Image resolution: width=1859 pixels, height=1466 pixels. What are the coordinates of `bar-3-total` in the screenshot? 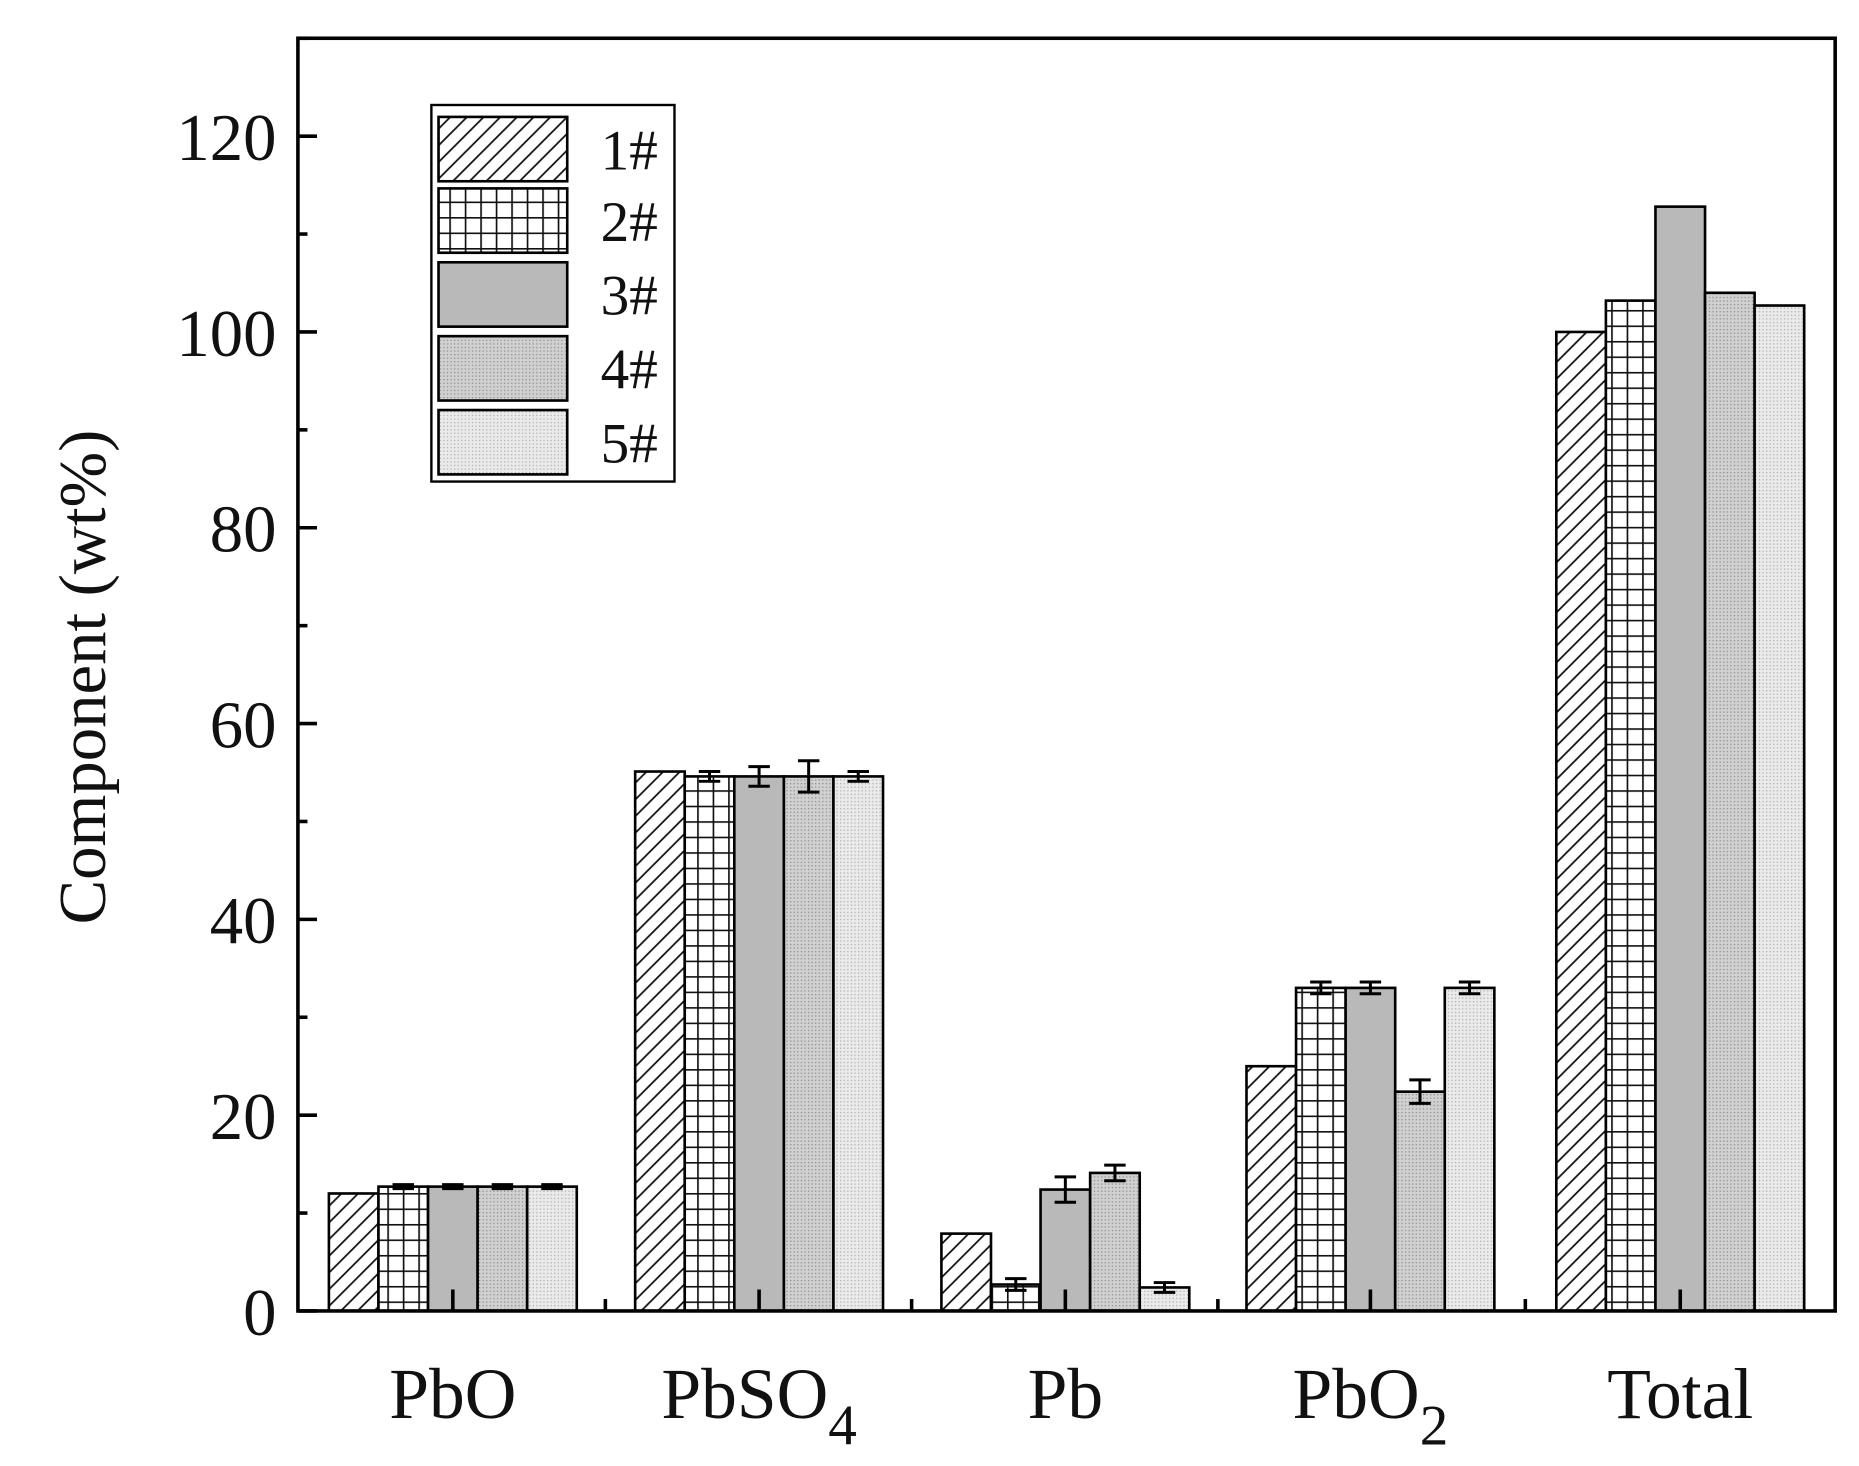 It's located at (1680, 759).